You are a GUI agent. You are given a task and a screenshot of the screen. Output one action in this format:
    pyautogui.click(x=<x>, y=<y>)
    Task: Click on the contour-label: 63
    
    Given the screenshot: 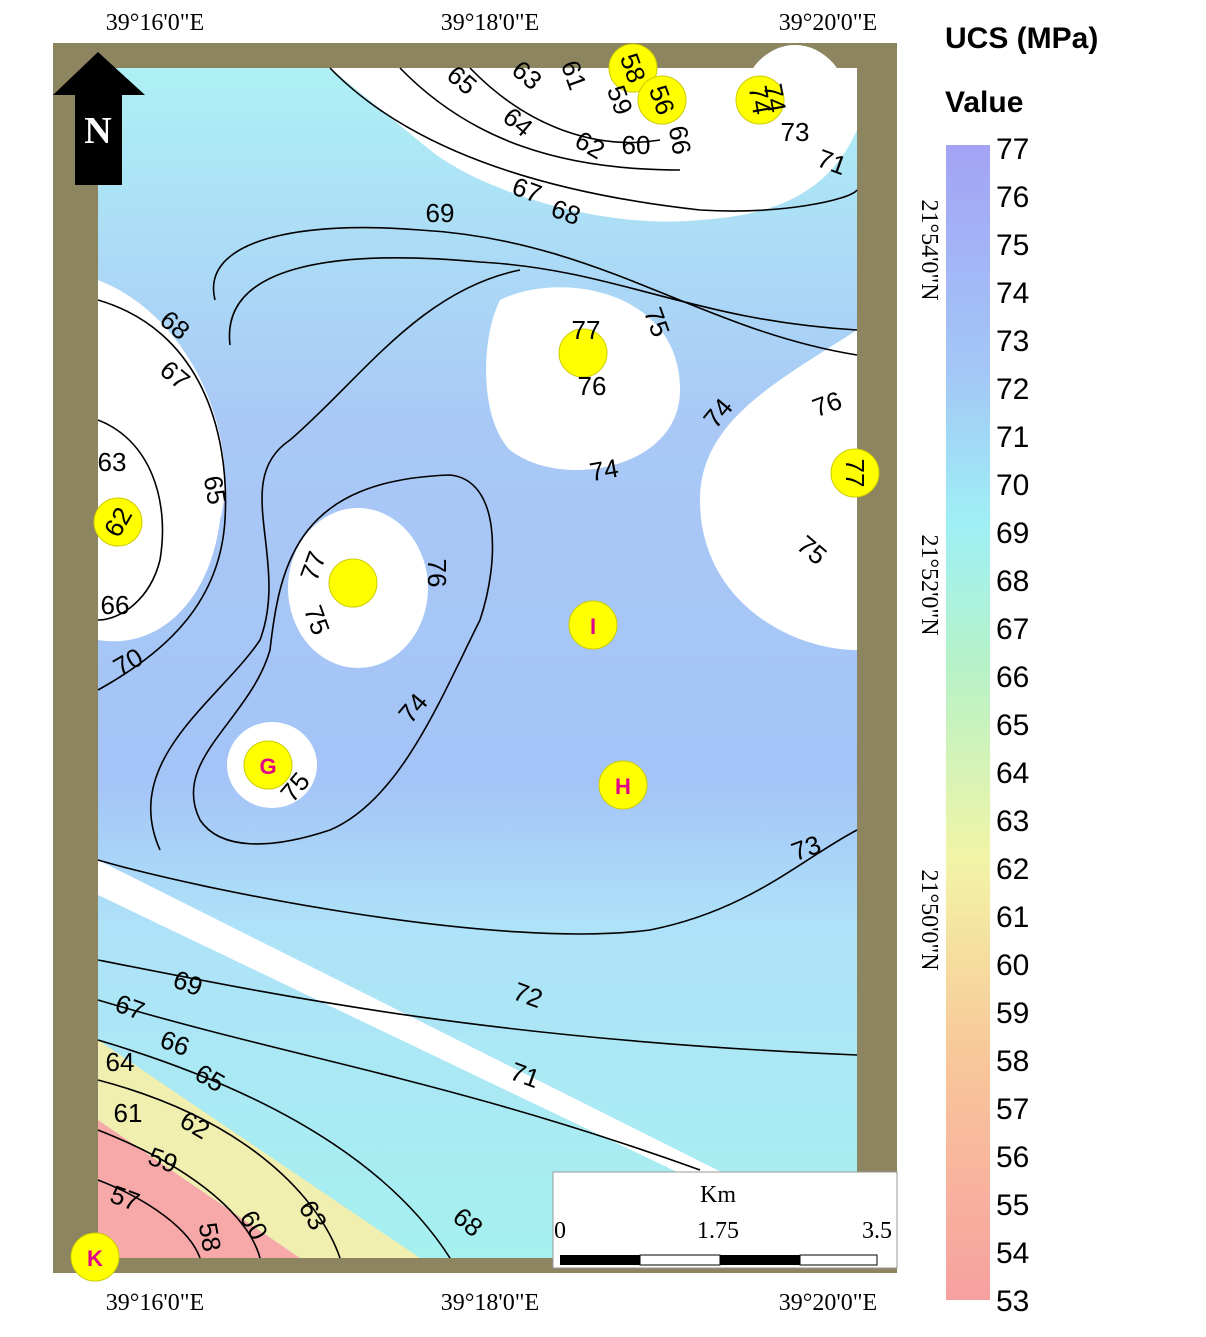 What is the action you would take?
    pyautogui.click(x=112, y=462)
    